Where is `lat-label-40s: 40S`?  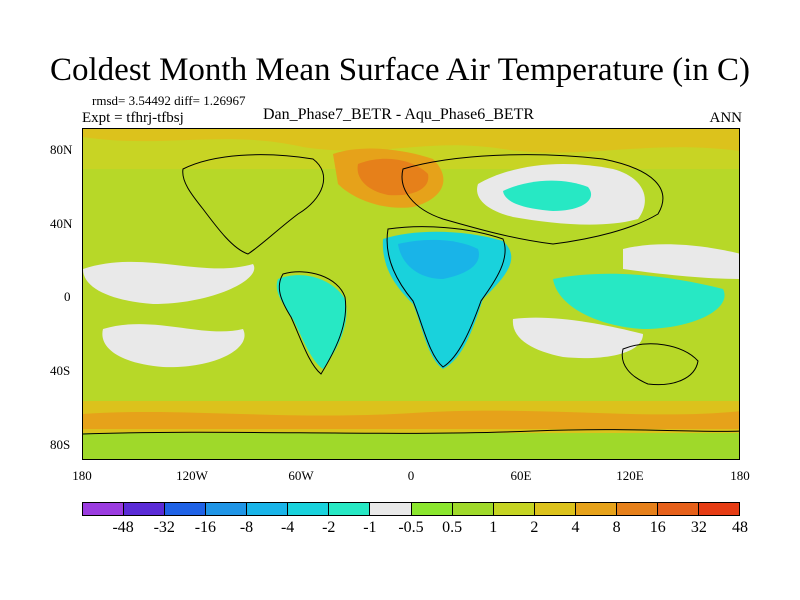 lat-label-40s: 40S is located at coordinates (60, 370).